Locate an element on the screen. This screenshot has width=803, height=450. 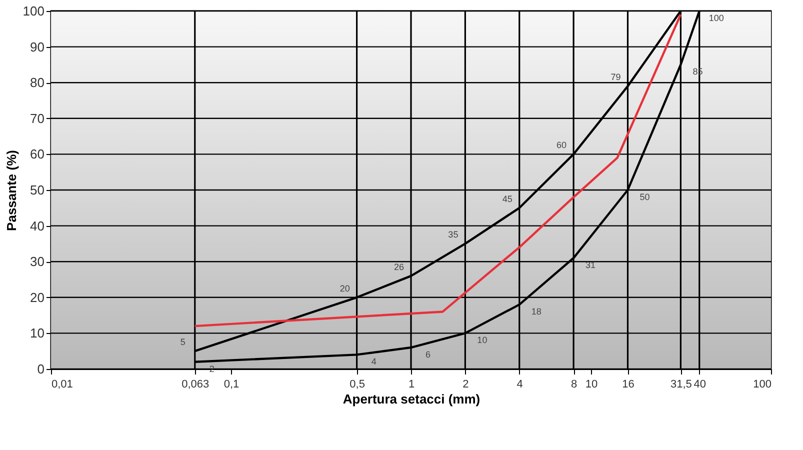
y-tick-label: 20 is located at coordinates (37, 297).